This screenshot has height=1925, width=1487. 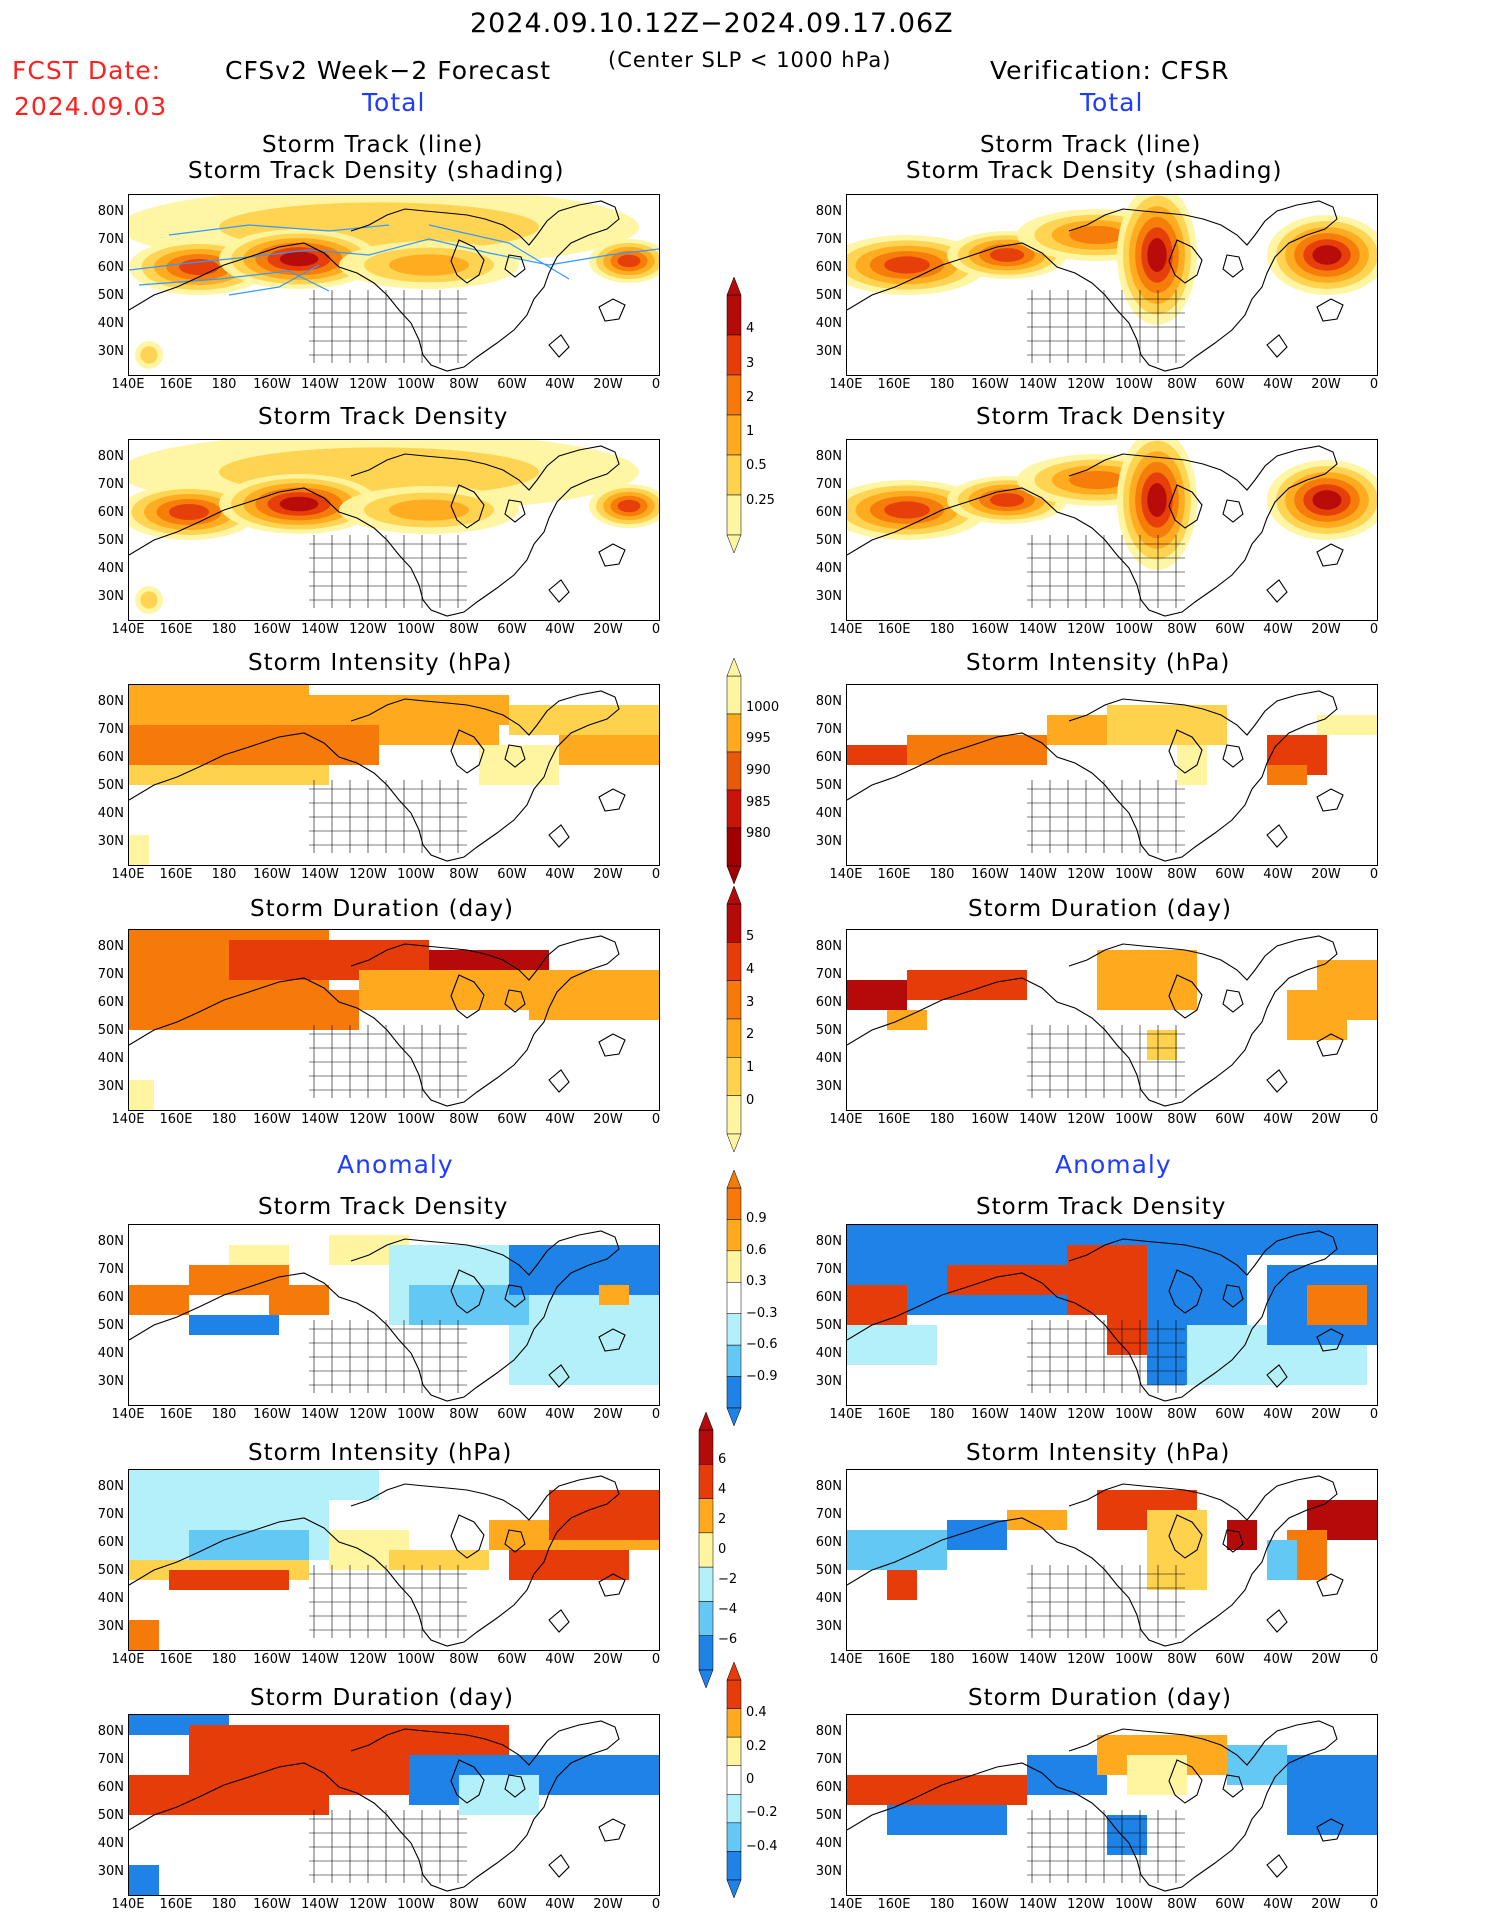 What do you see at coordinates (756, 1746) in the screenshot?
I see `colorbar-duration-anom-label: 0.2` at bounding box center [756, 1746].